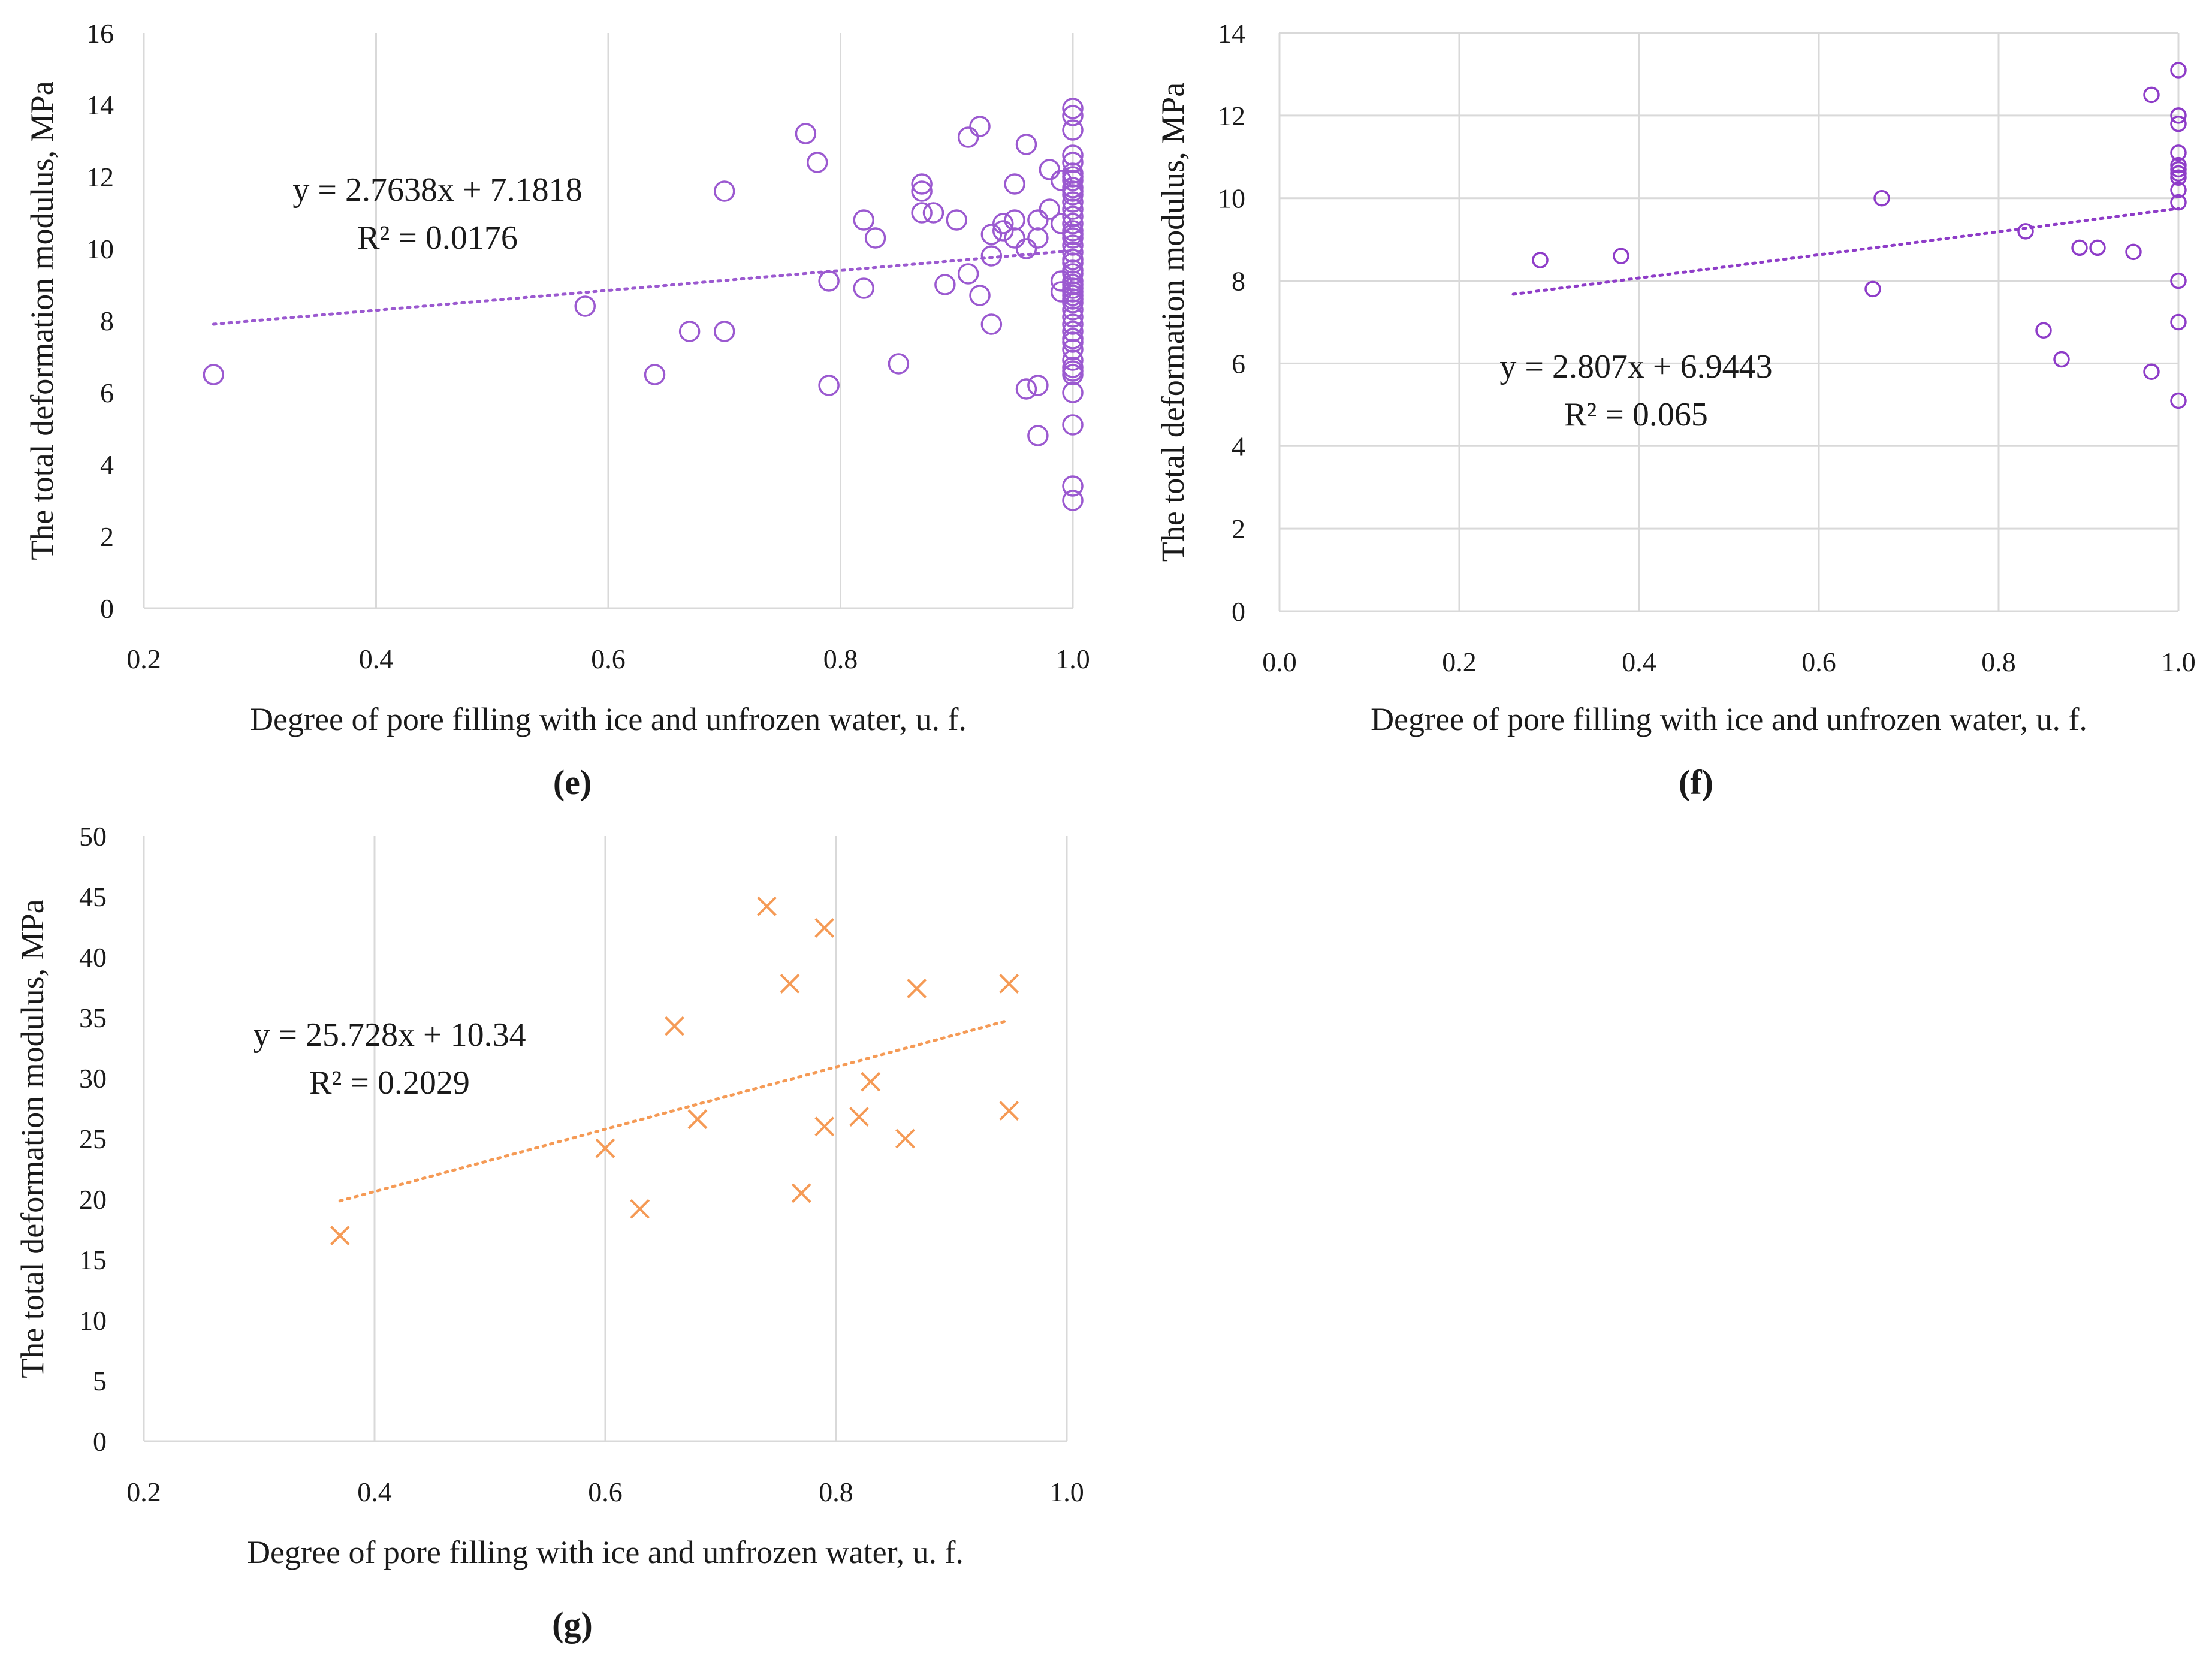  Describe the element at coordinates (1845, 251) in the screenshot. I see `trendline` at that location.